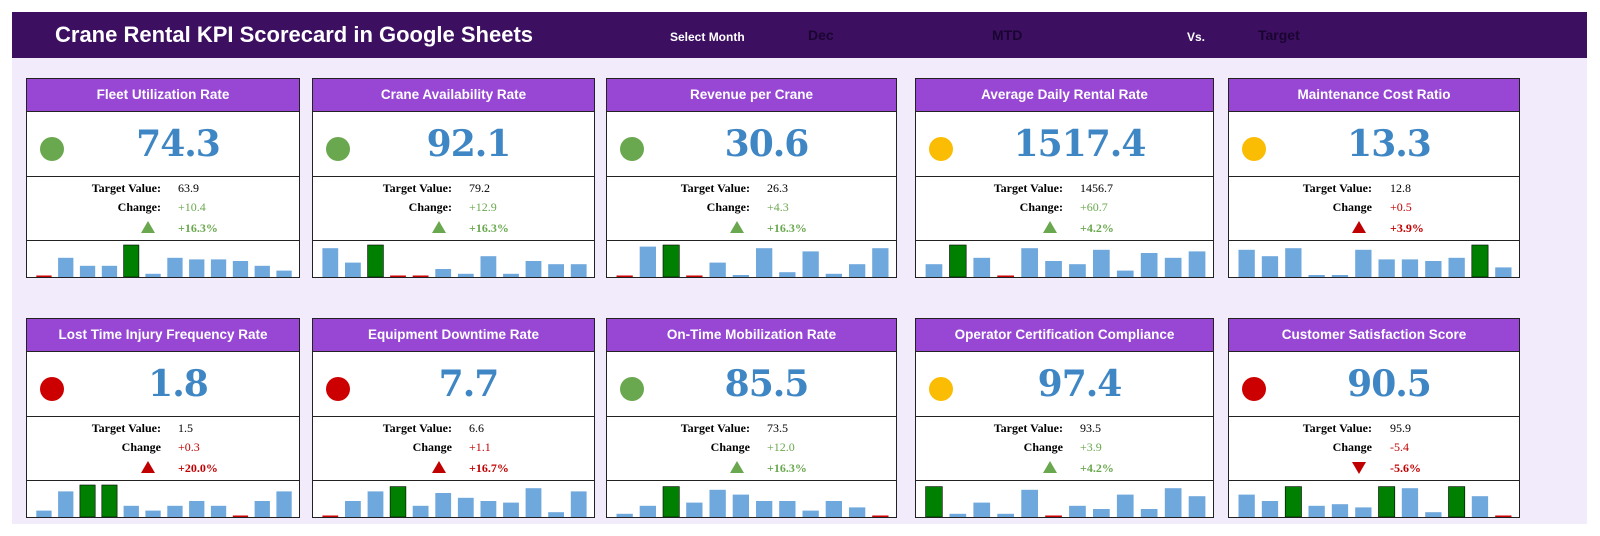  Describe the element at coordinates (1374, 335) in the screenshot. I see `kpi-title: Customer Satisfaction Score` at that location.